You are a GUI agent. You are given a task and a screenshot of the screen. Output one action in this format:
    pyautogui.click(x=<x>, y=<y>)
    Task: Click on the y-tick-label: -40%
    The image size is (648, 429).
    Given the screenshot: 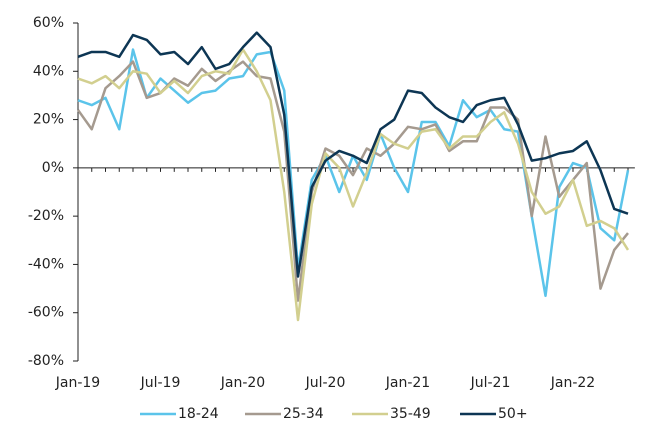 What is the action you would take?
    pyautogui.click(x=46, y=264)
    